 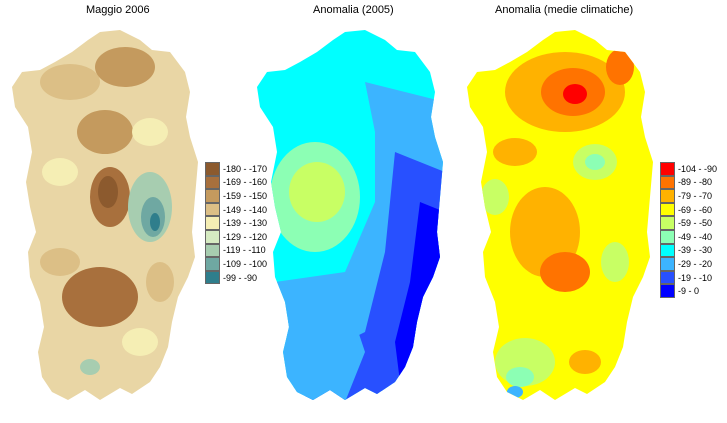 I want to click on legend-entry: -69 - -60, so click(x=688, y=209).